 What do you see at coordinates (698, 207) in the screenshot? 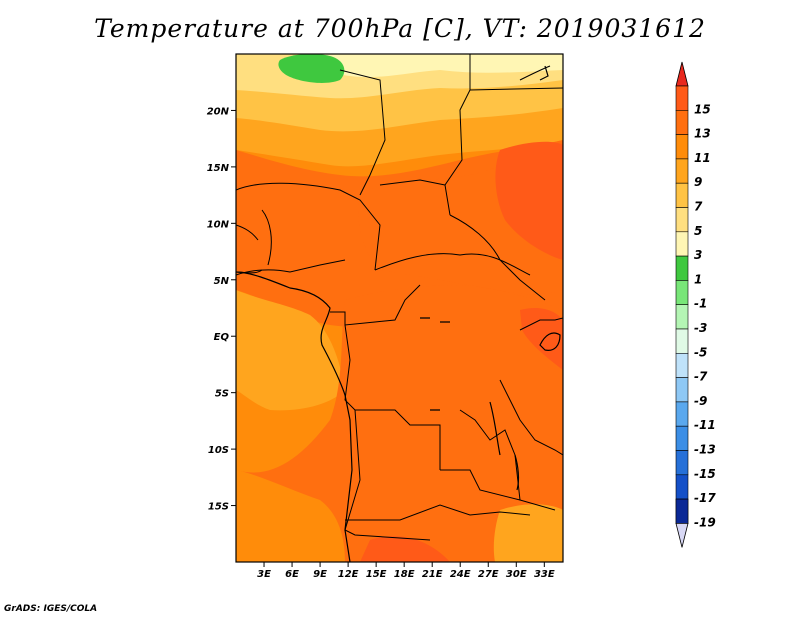
I see `colorbar-label: 7` at bounding box center [698, 207].